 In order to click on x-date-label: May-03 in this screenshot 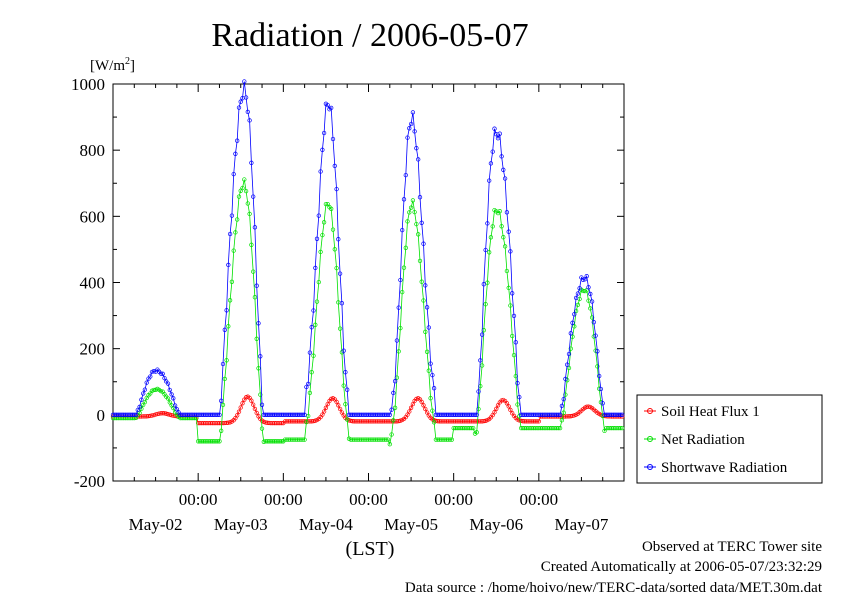, I will do `click(241, 524)`.